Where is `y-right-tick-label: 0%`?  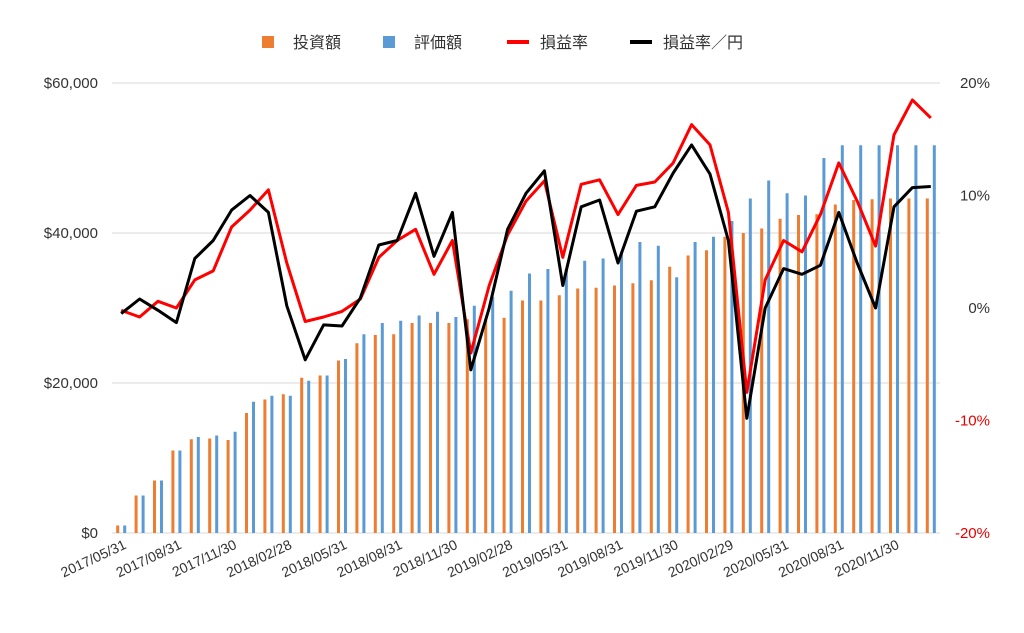
y-right-tick-label: 0% is located at coordinates (979, 308).